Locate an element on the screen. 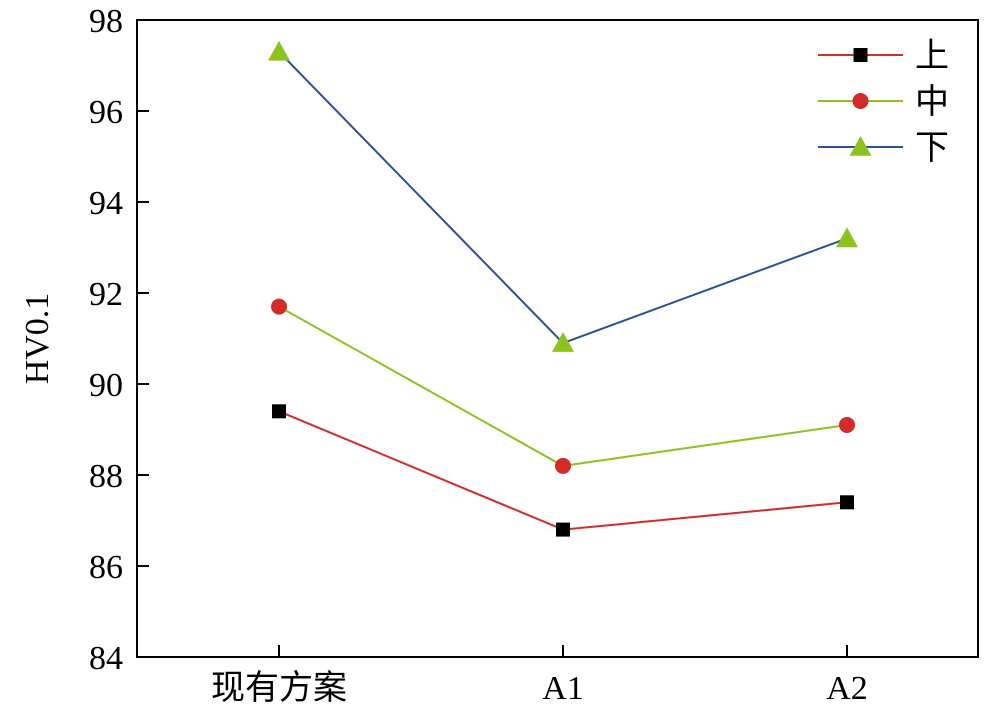 The image size is (1001, 718). legend: 上中下 is located at coordinates (883, 102).